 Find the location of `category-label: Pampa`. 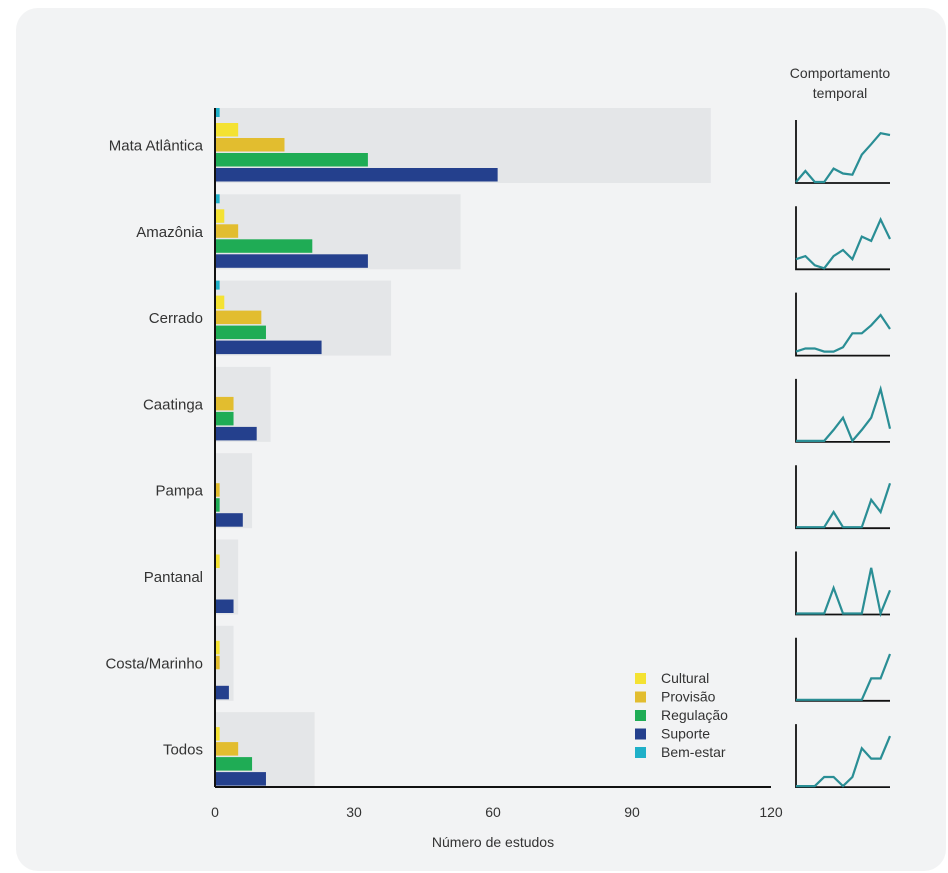

category-label: Pampa is located at coordinates (179, 491).